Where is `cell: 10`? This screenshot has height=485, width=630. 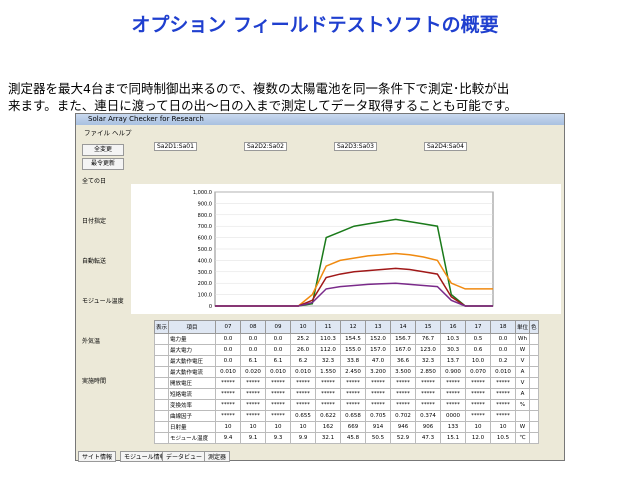 cell: 10 is located at coordinates (253, 427).